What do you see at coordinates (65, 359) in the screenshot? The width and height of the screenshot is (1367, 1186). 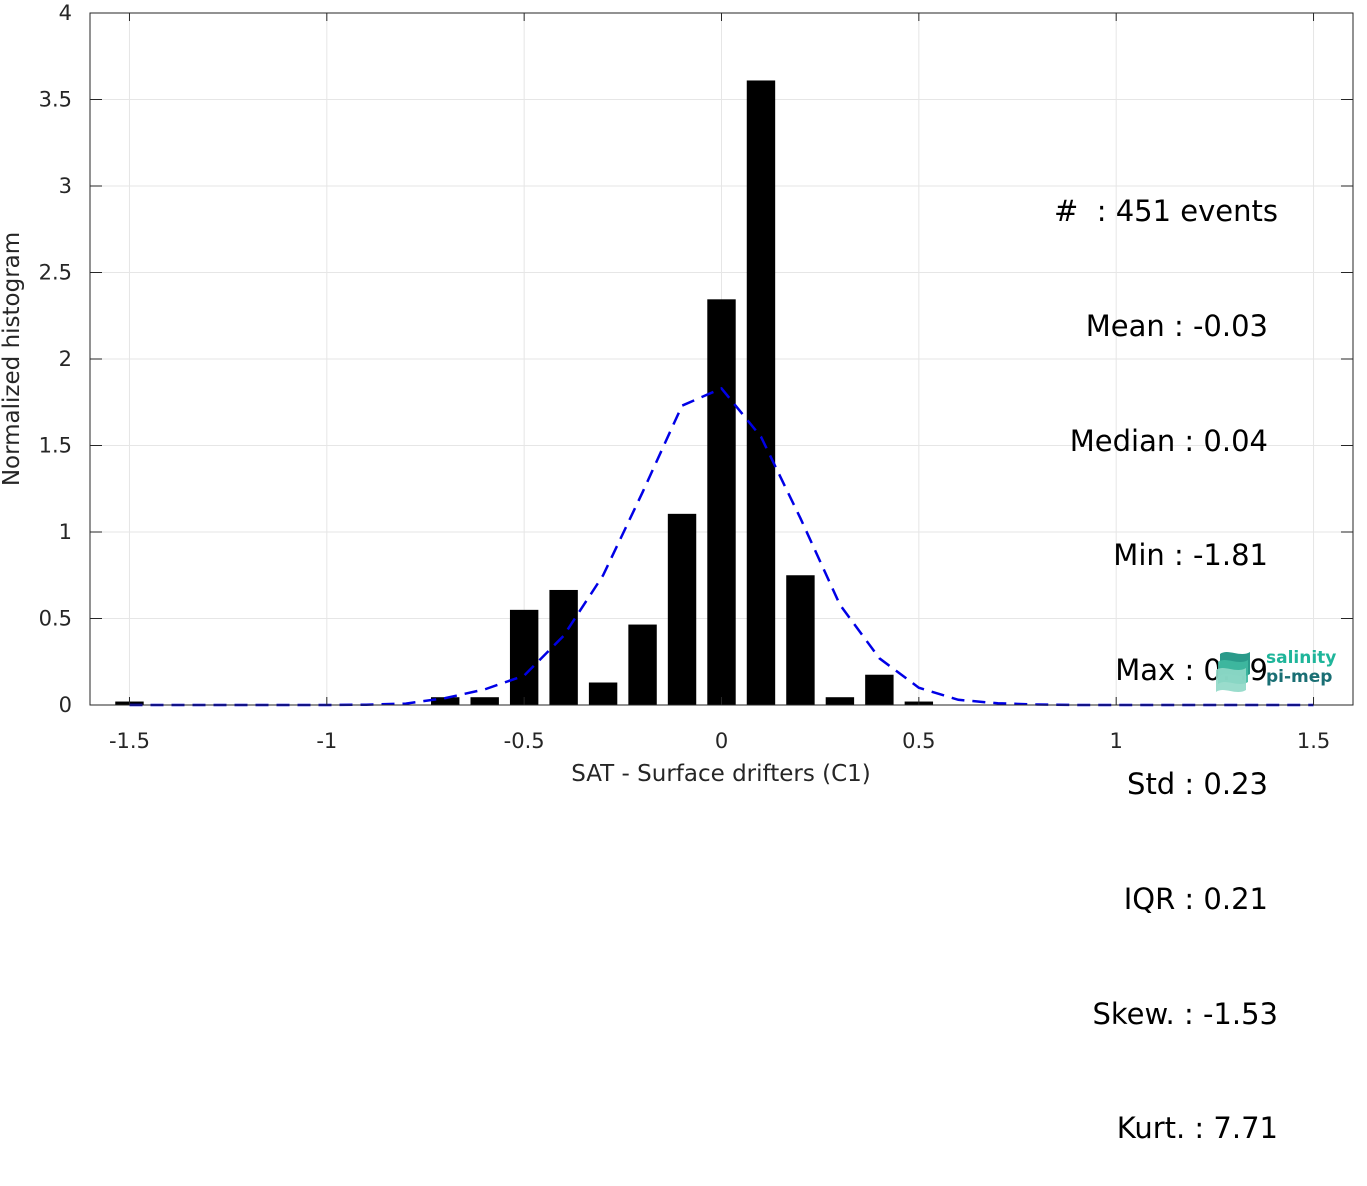 I see `y-tick-label: 2` at bounding box center [65, 359].